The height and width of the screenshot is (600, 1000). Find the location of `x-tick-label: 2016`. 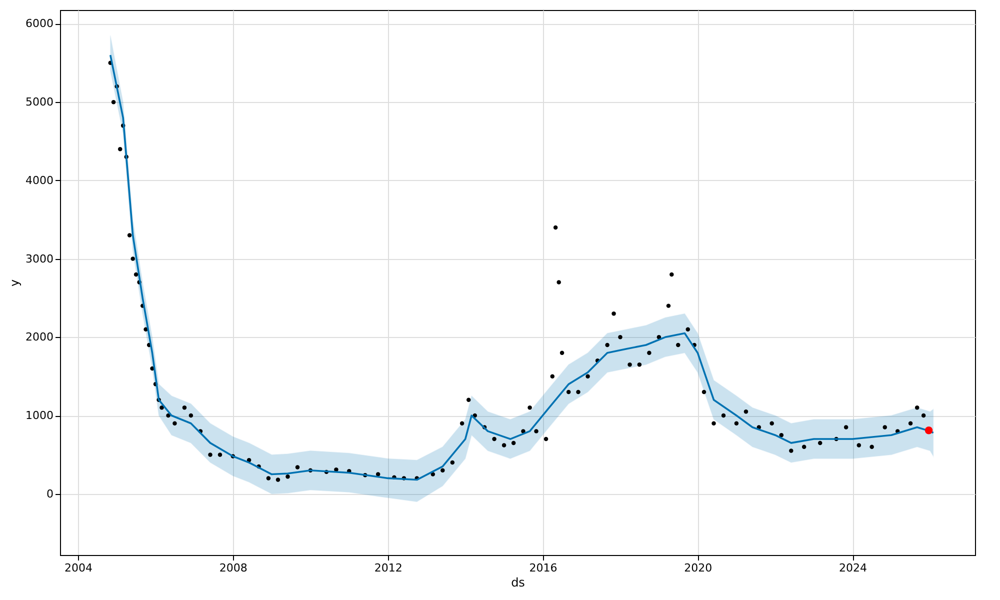

x-tick-label: 2016 is located at coordinates (543, 568).